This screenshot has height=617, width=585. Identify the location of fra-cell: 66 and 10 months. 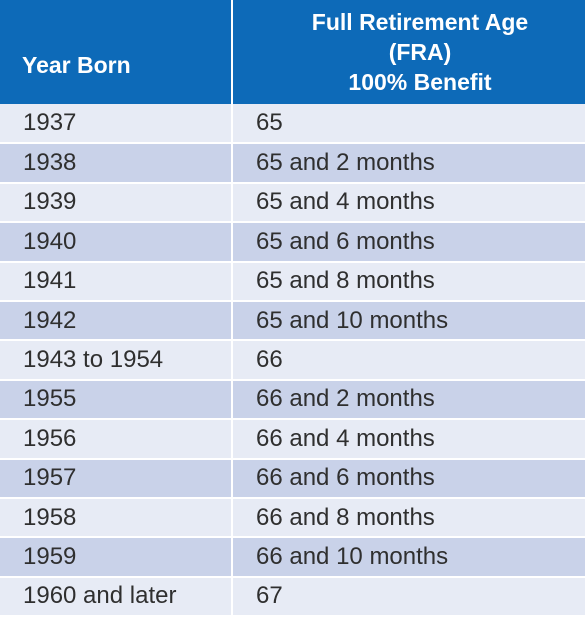
(408, 557).